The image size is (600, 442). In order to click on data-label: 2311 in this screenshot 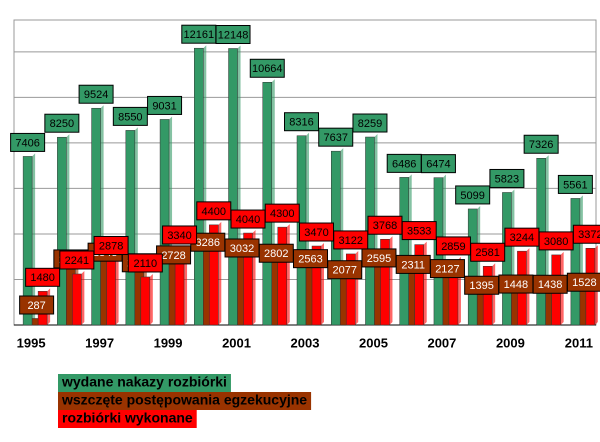, I will do `click(413, 265)`.